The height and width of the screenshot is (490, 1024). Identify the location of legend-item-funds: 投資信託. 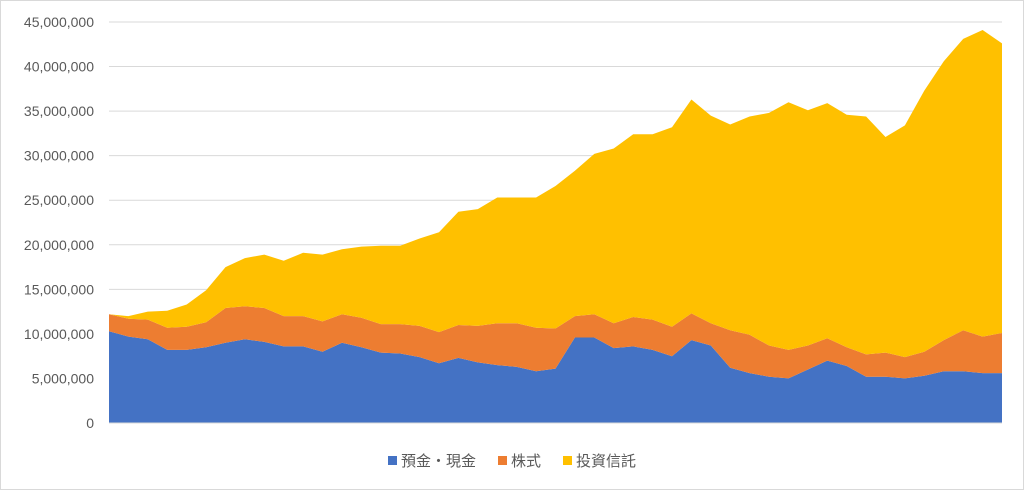
(599, 460).